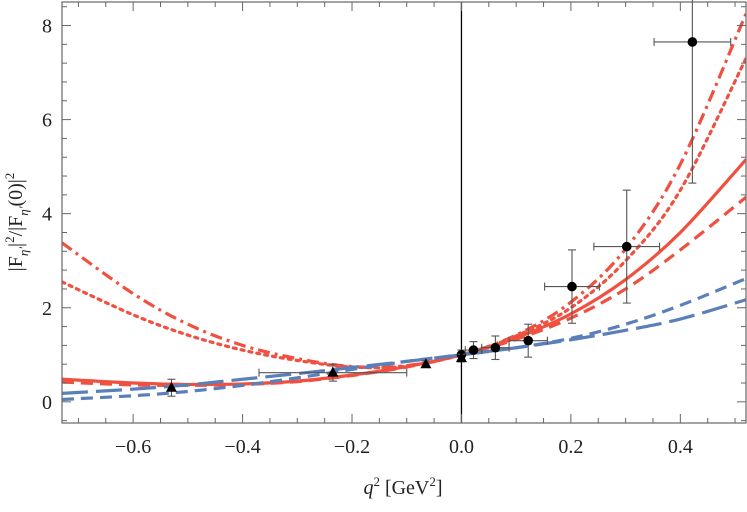 The height and width of the screenshot is (512, 747). What do you see at coordinates (16, 263) in the screenshot?
I see `y-axis-label-part1: |F` at bounding box center [16, 263].